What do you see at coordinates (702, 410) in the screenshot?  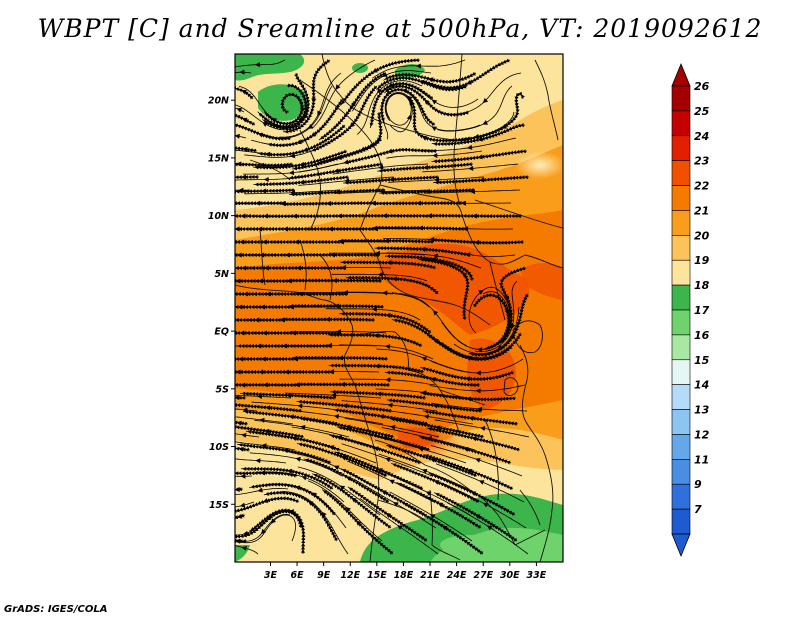 I see `colorbar-label-13: 13` at bounding box center [702, 410].